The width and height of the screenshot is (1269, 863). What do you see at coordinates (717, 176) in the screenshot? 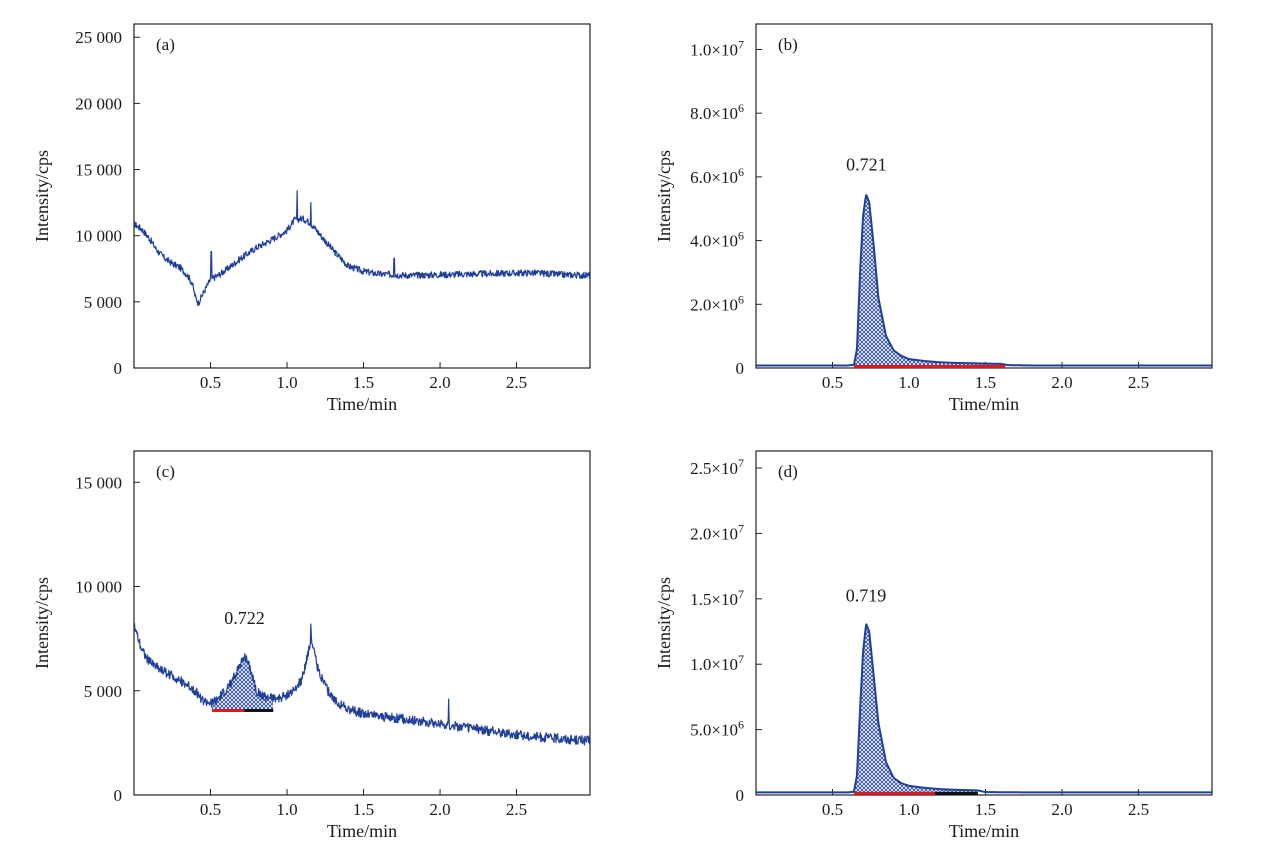
I see `y-tick-label: 6.0×10⁶` at bounding box center [717, 176].